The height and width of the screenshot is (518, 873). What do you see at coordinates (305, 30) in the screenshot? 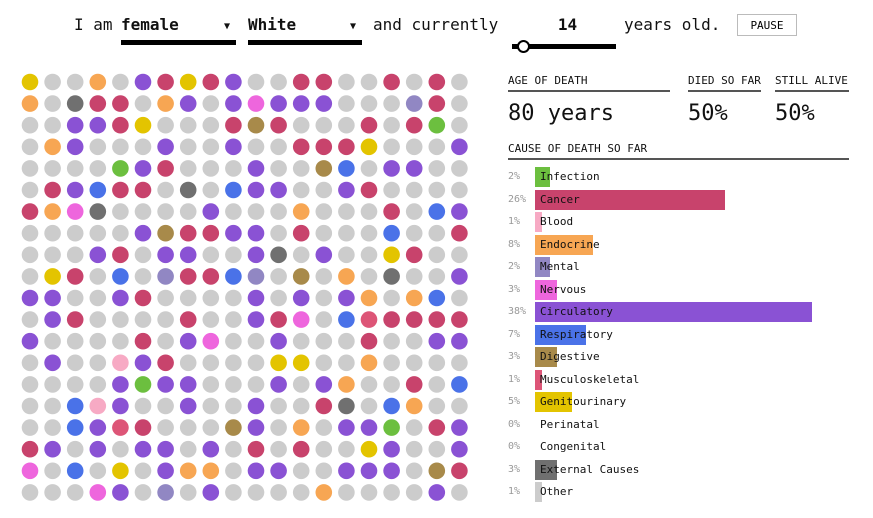
I see `race-select: White ▼` at bounding box center [305, 30].